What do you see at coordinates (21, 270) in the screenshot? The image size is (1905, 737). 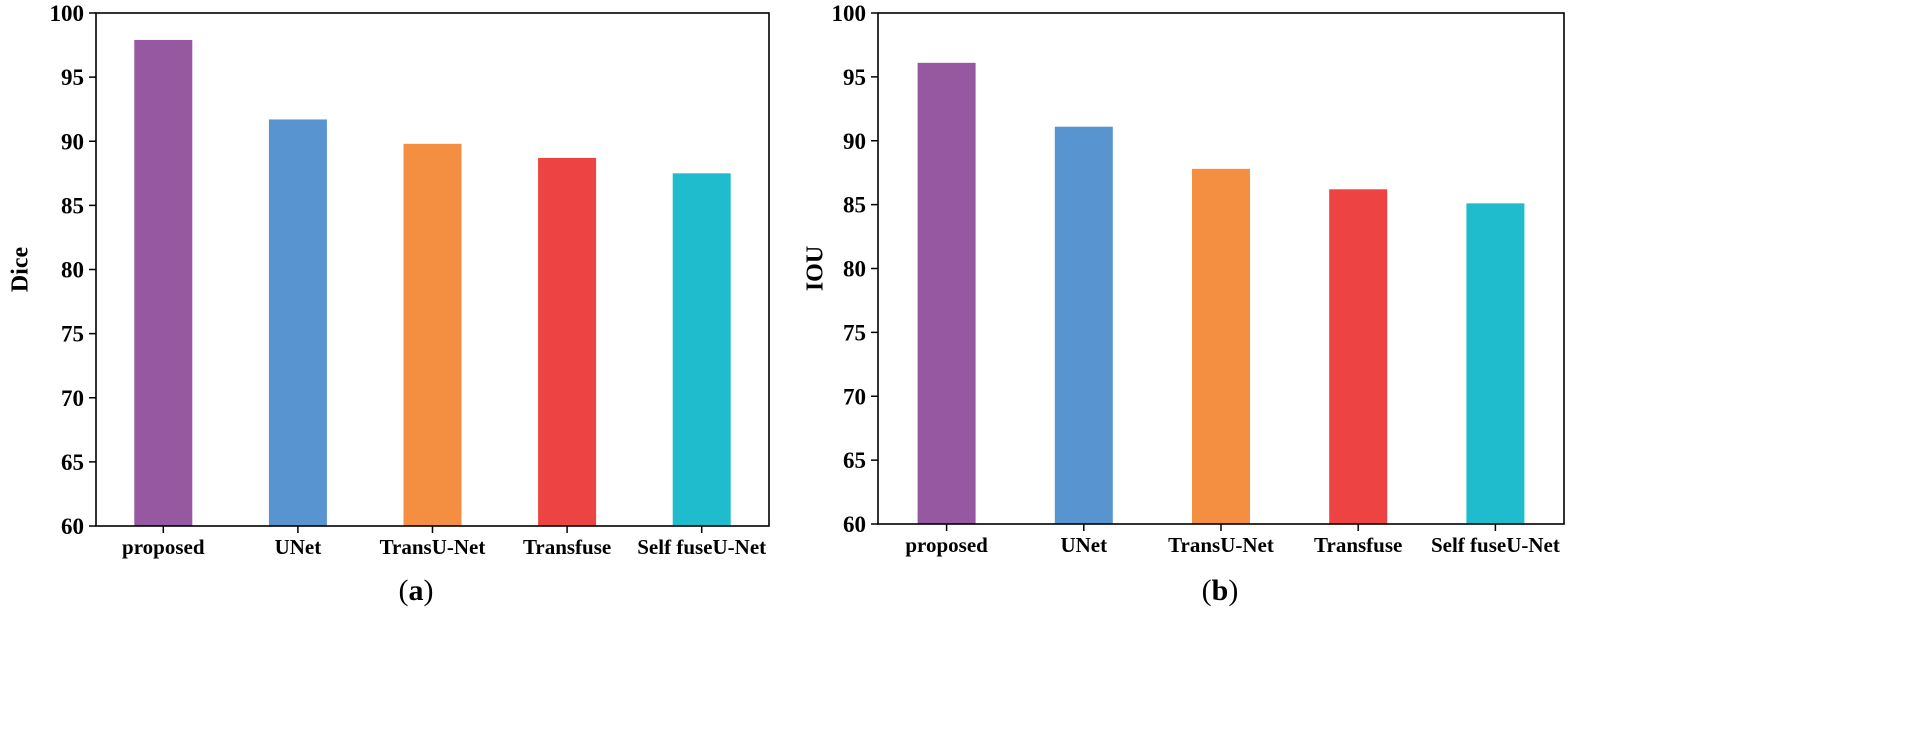 I see `y-axis-title: Dice` at bounding box center [21, 270].